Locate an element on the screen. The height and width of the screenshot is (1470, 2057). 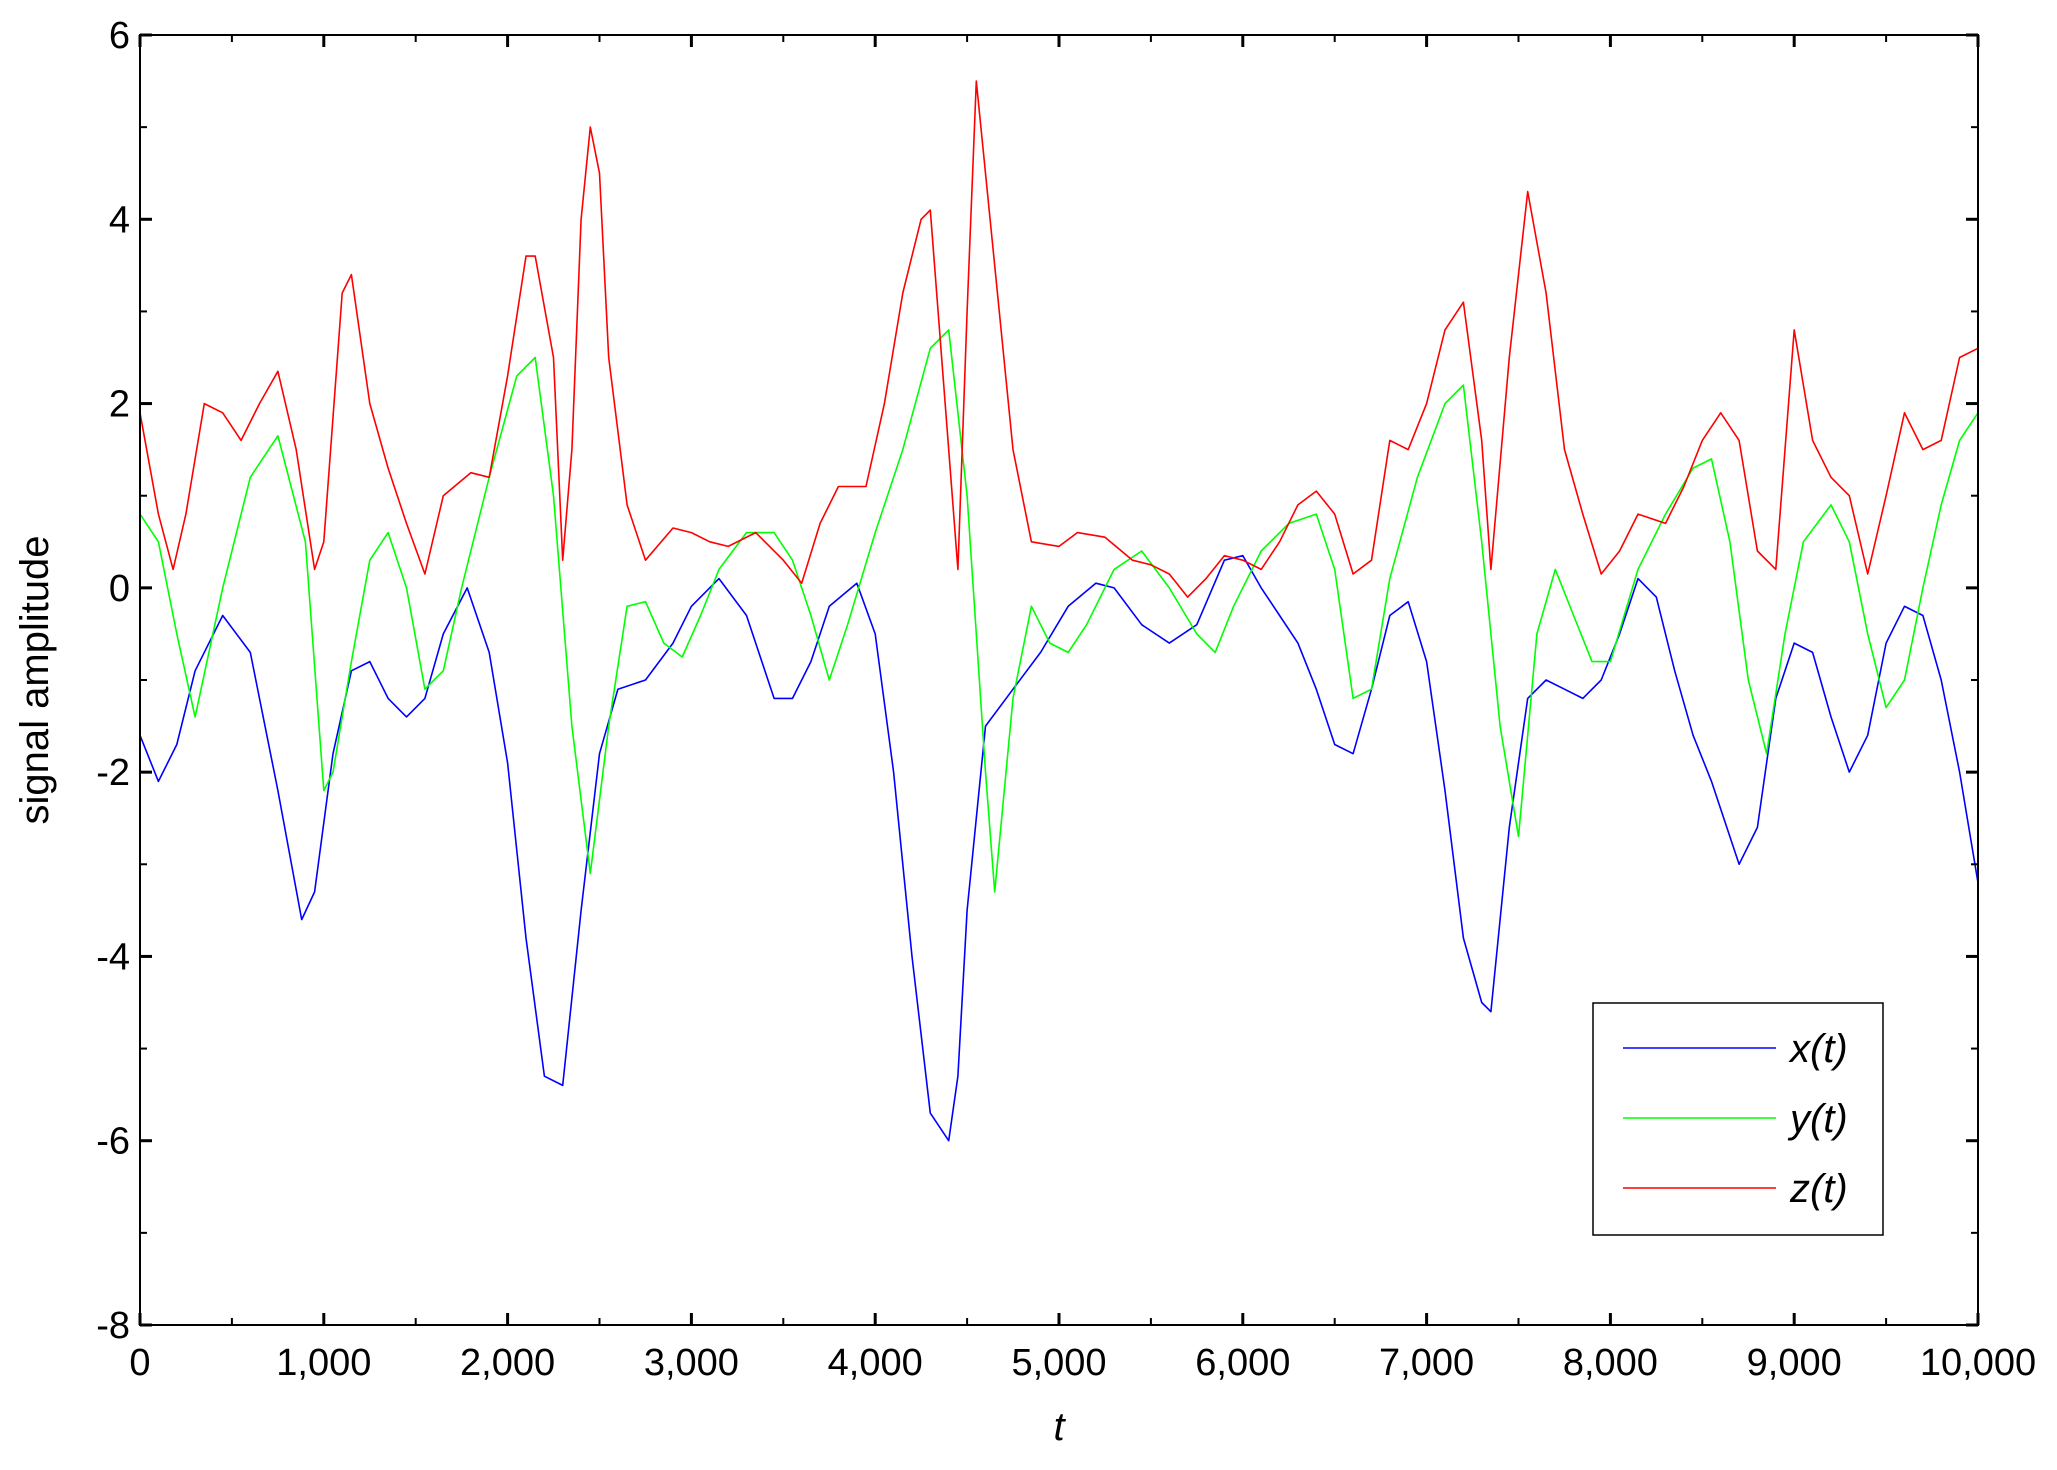
legend: x(t) y(t) z(t) is located at coordinates (1738, 1119).